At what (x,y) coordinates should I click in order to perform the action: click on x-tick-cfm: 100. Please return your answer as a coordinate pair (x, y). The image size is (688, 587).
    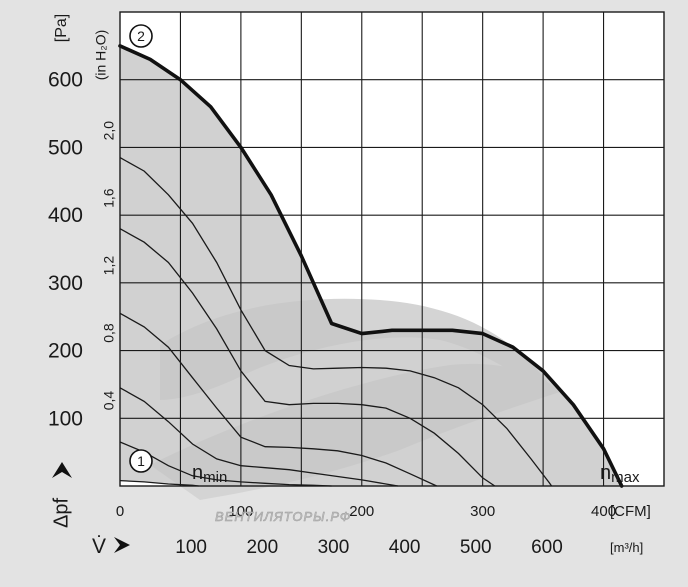
    Looking at the image, I should click on (240, 511).